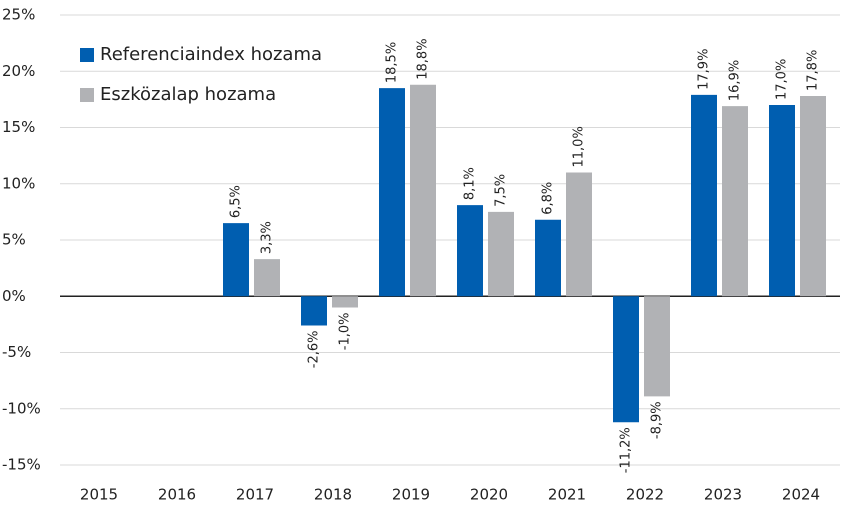 This screenshot has height=513, width=849. Describe the element at coordinates (99, 495) in the screenshot. I see `x-tick-label: 2015` at that location.